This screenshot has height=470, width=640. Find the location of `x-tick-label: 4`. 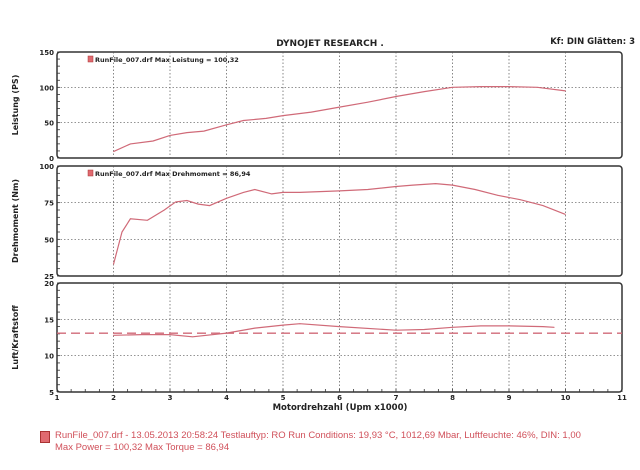

x-tick-label: 4 is located at coordinates (226, 398).